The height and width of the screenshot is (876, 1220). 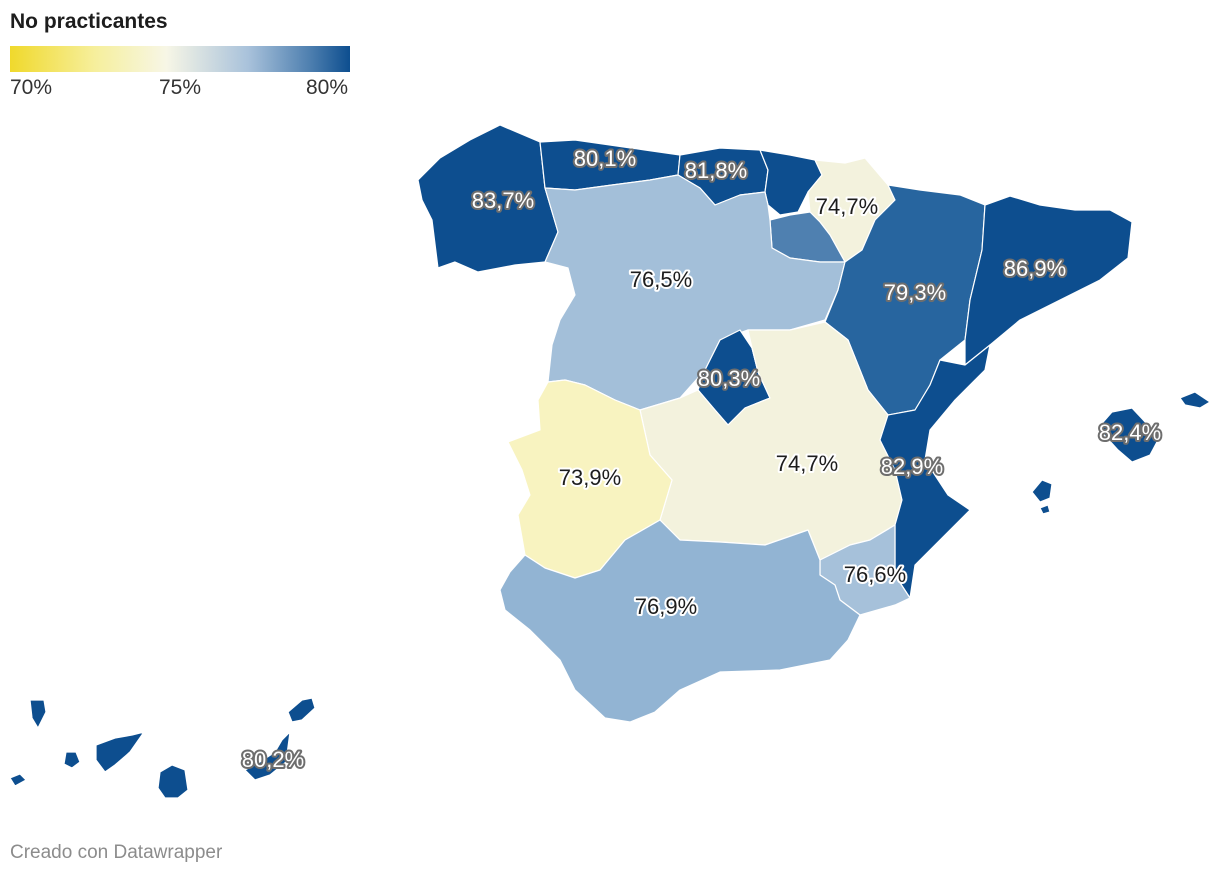 What do you see at coordinates (327, 87) in the screenshot?
I see `legend-tick-80: 80%` at bounding box center [327, 87].